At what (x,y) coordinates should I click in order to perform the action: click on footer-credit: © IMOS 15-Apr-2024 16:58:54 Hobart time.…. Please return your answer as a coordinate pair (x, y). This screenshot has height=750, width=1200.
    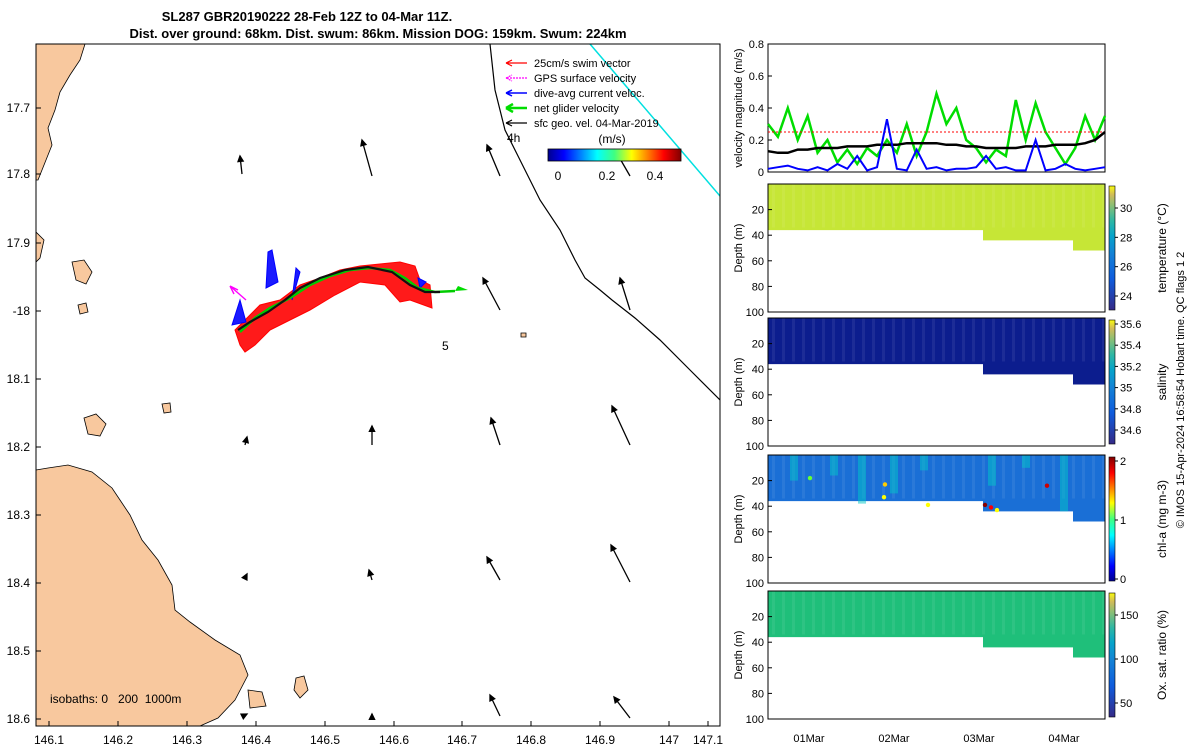
    Looking at the image, I should click on (1181, 390).